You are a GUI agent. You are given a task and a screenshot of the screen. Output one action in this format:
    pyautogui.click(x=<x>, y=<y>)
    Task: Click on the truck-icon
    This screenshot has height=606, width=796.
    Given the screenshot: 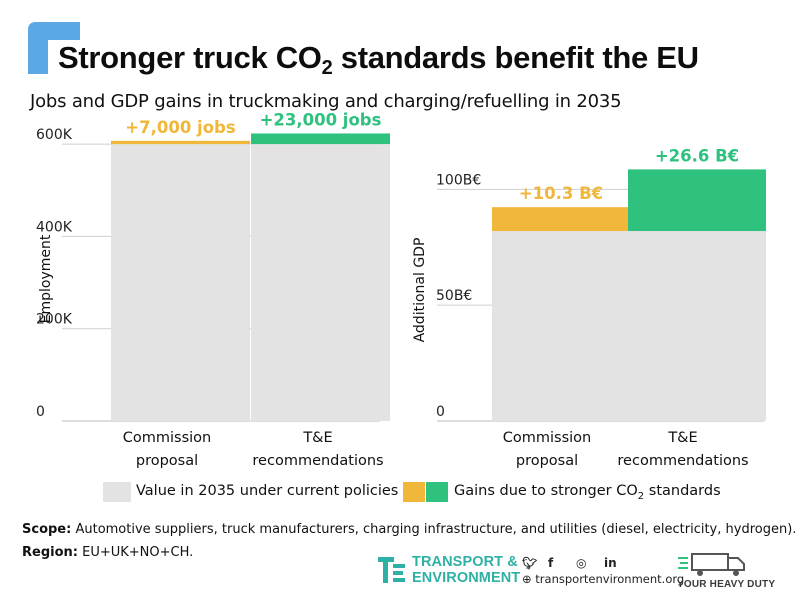 What is the action you would take?
    pyautogui.click(x=711, y=564)
    